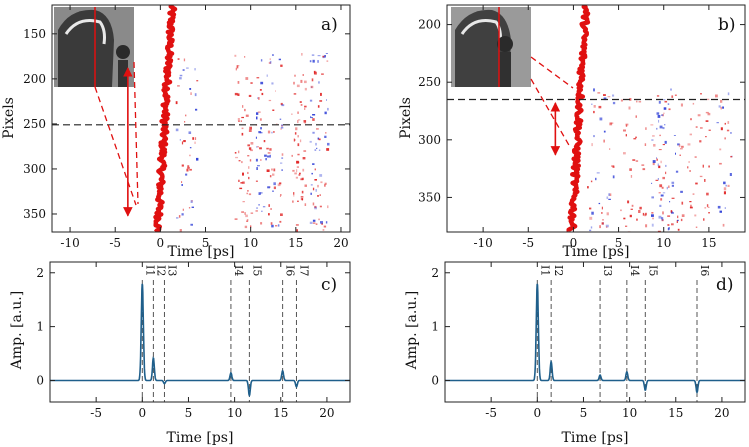  Describe the element at coordinates (290, 270) in the screenshot. I see `peak-label-c-5: I6` at that location.